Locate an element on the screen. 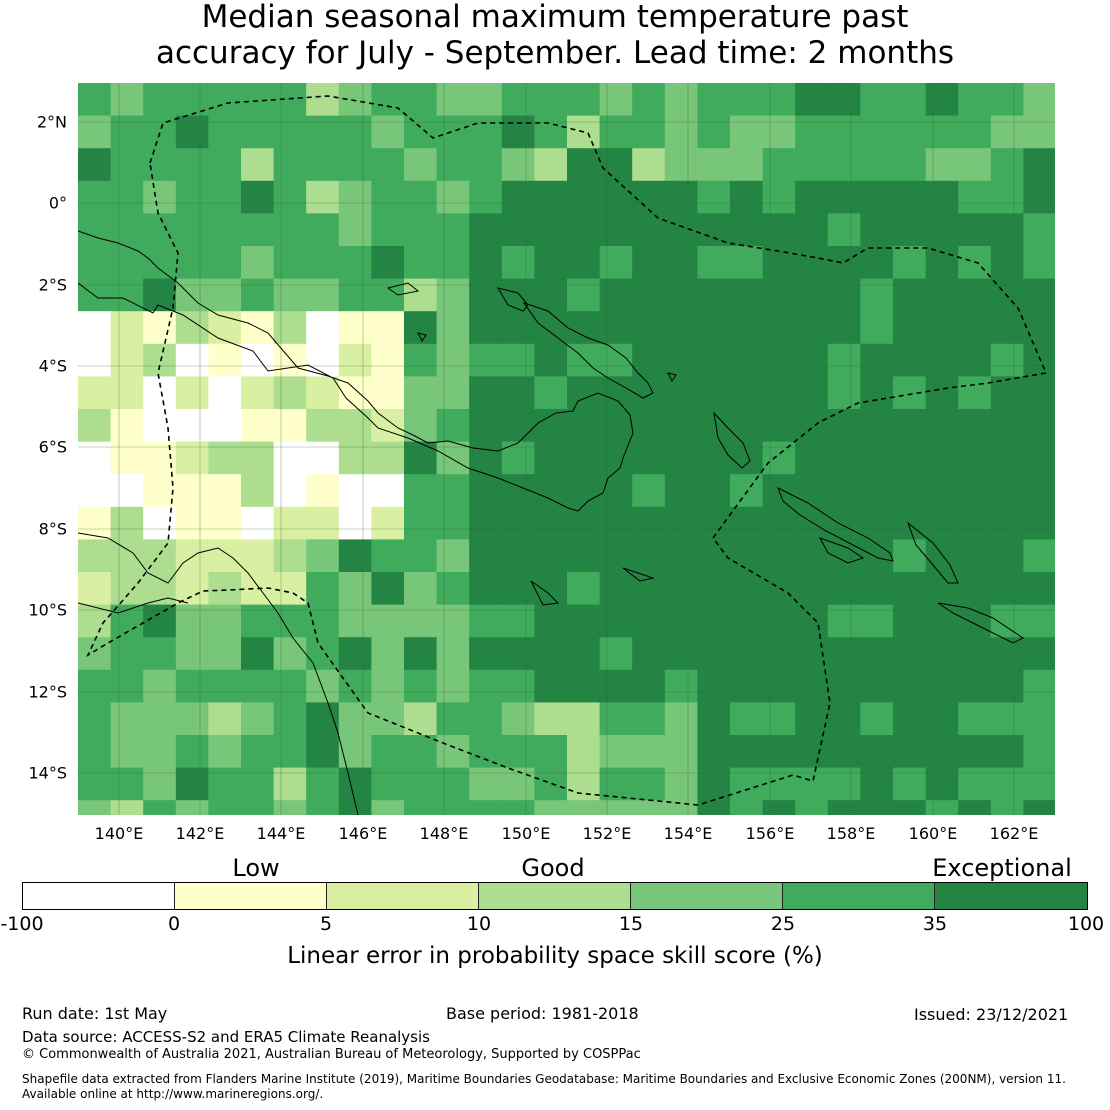 The image size is (1110, 1110). new-guinea-coastline is located at coordinates (356, 371).